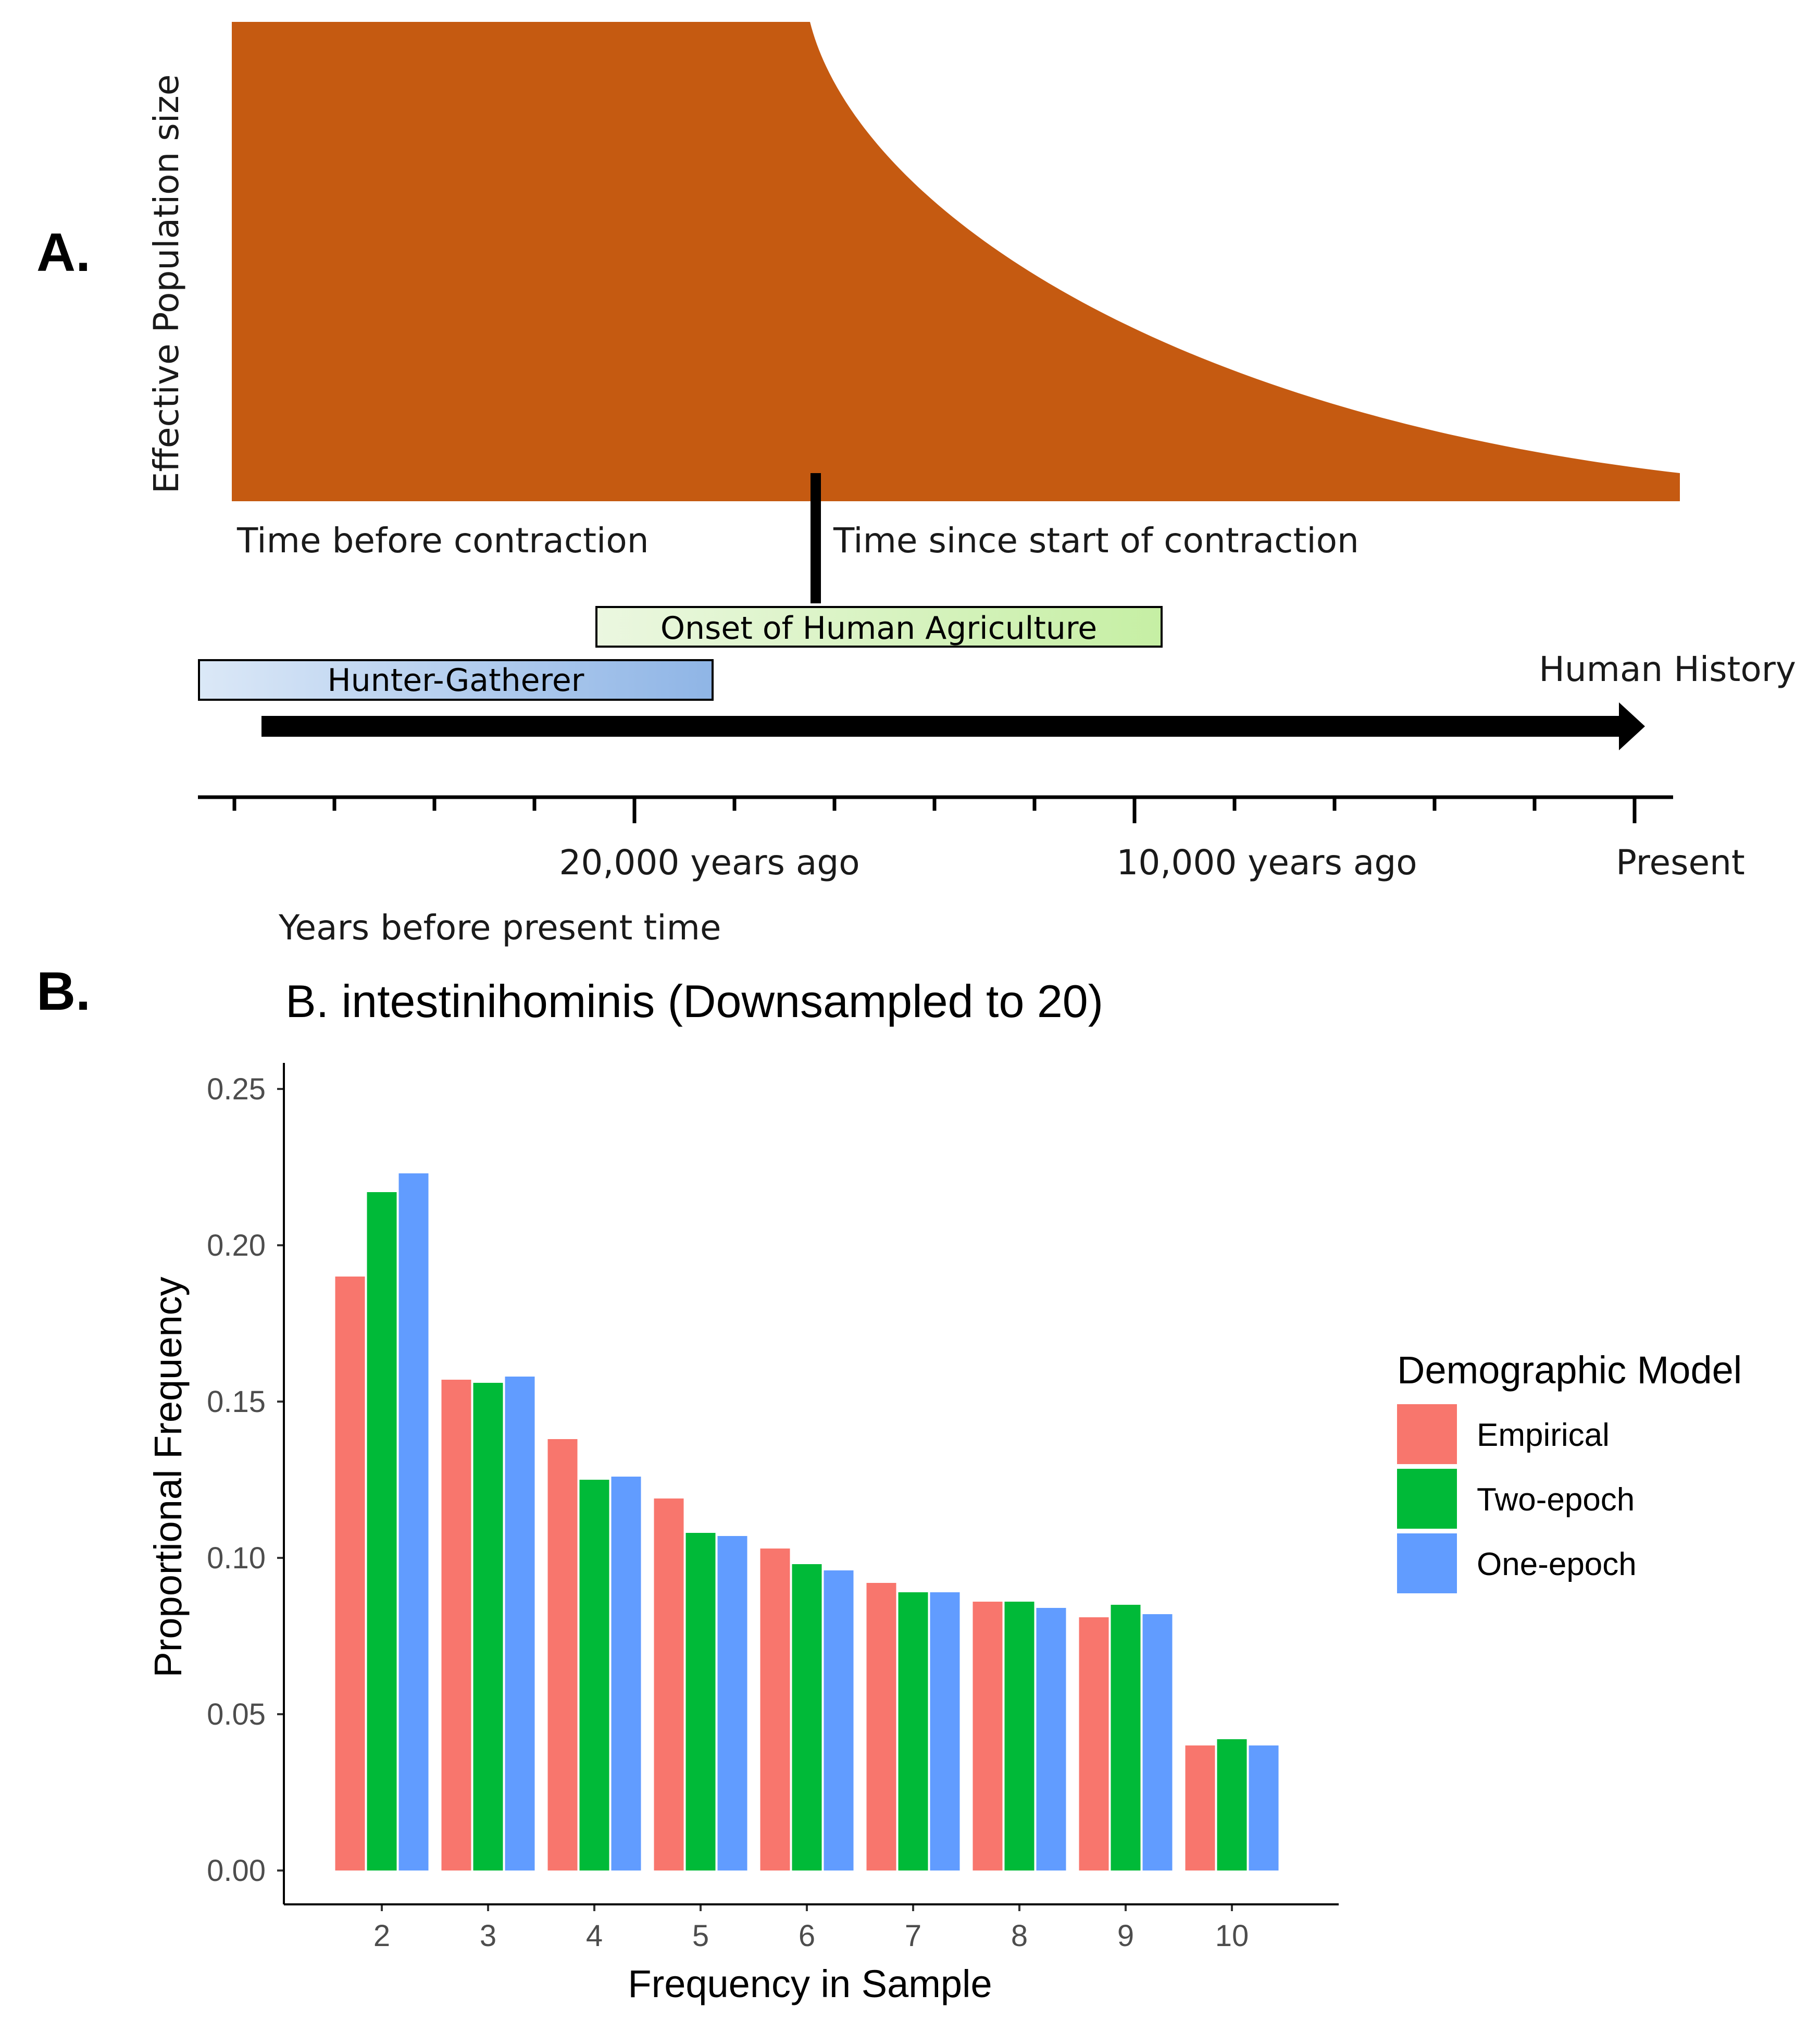 The image size is (1820, 2019). What do you see at coordinates (236, 1402) in the screenshot?
I see `y-tick-label: 0.15` at bounding box center [236, 1402].